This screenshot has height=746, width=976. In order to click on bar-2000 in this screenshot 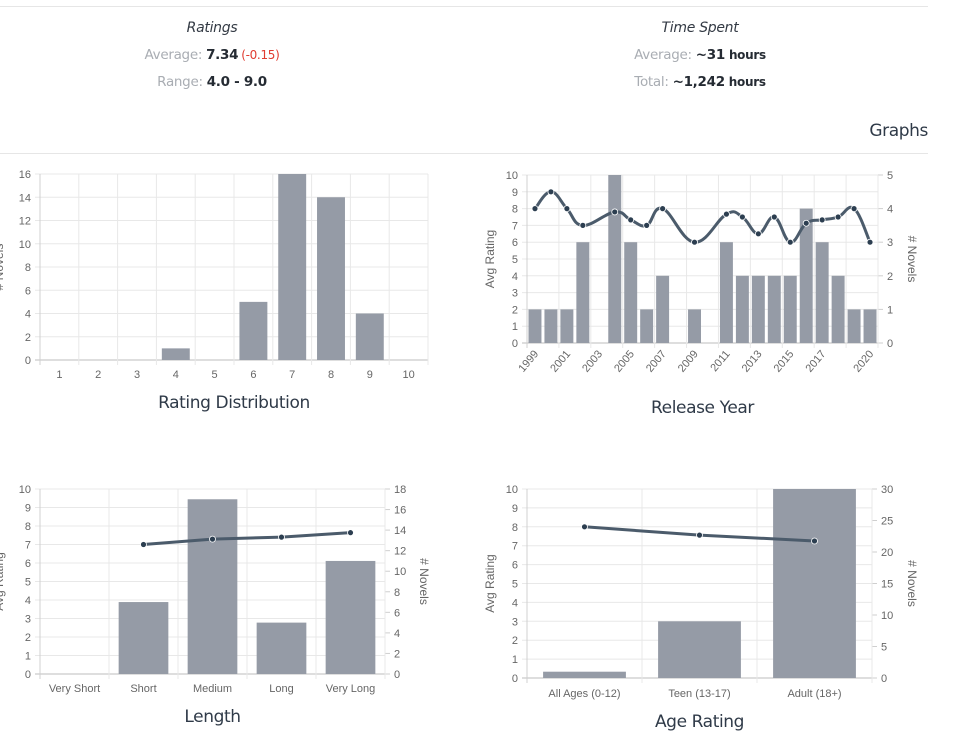, I will do `click(551, 326)`.